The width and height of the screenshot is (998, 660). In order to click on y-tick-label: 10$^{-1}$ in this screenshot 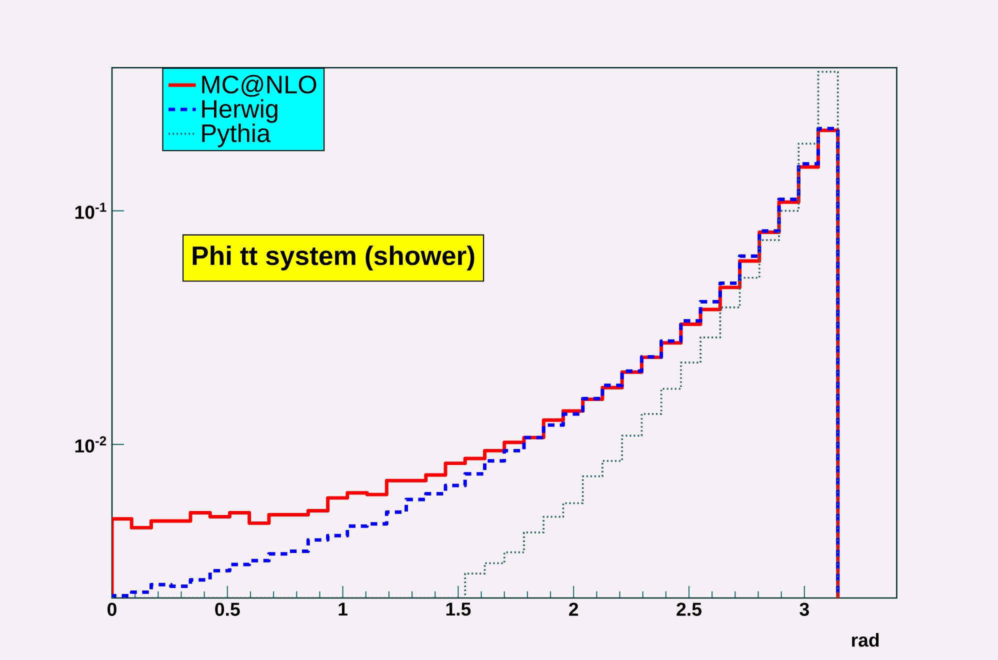, I will do `click(90, 210)`.